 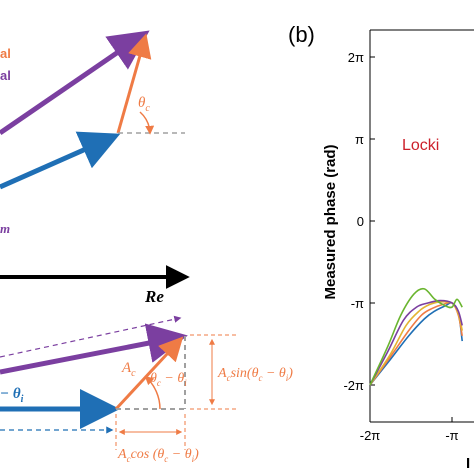 I want to click on re-axis-label: Re, so click(x=154, y=296).